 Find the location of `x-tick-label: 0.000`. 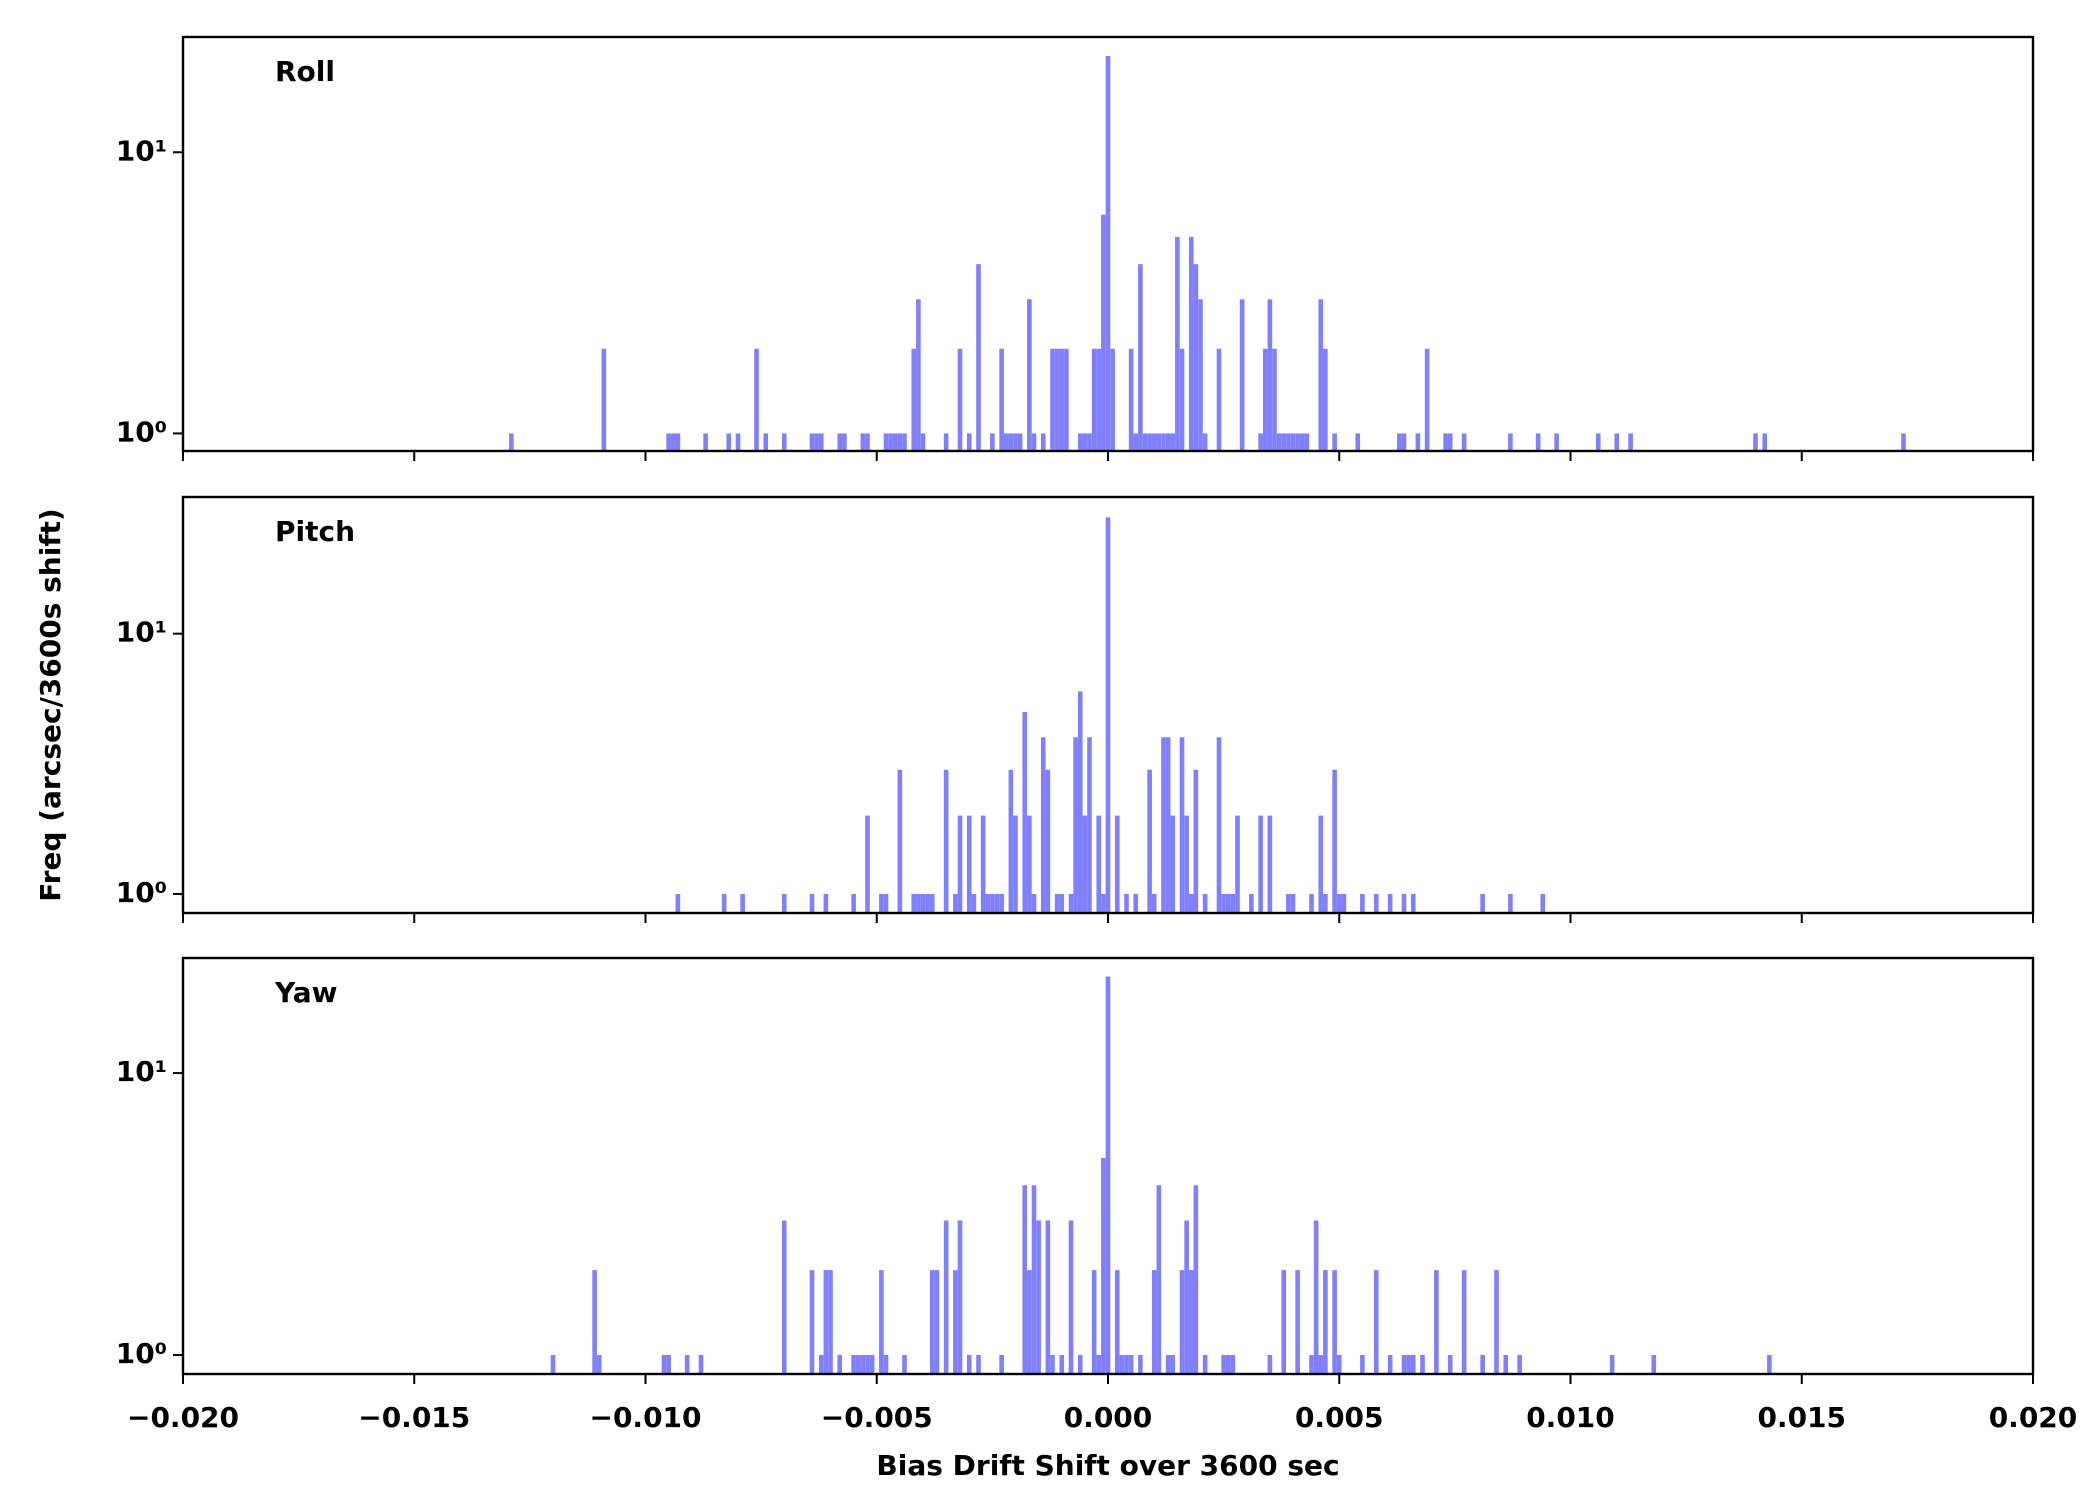

x-tick-label: 0.000 is located at coordinates (1108, 1417).